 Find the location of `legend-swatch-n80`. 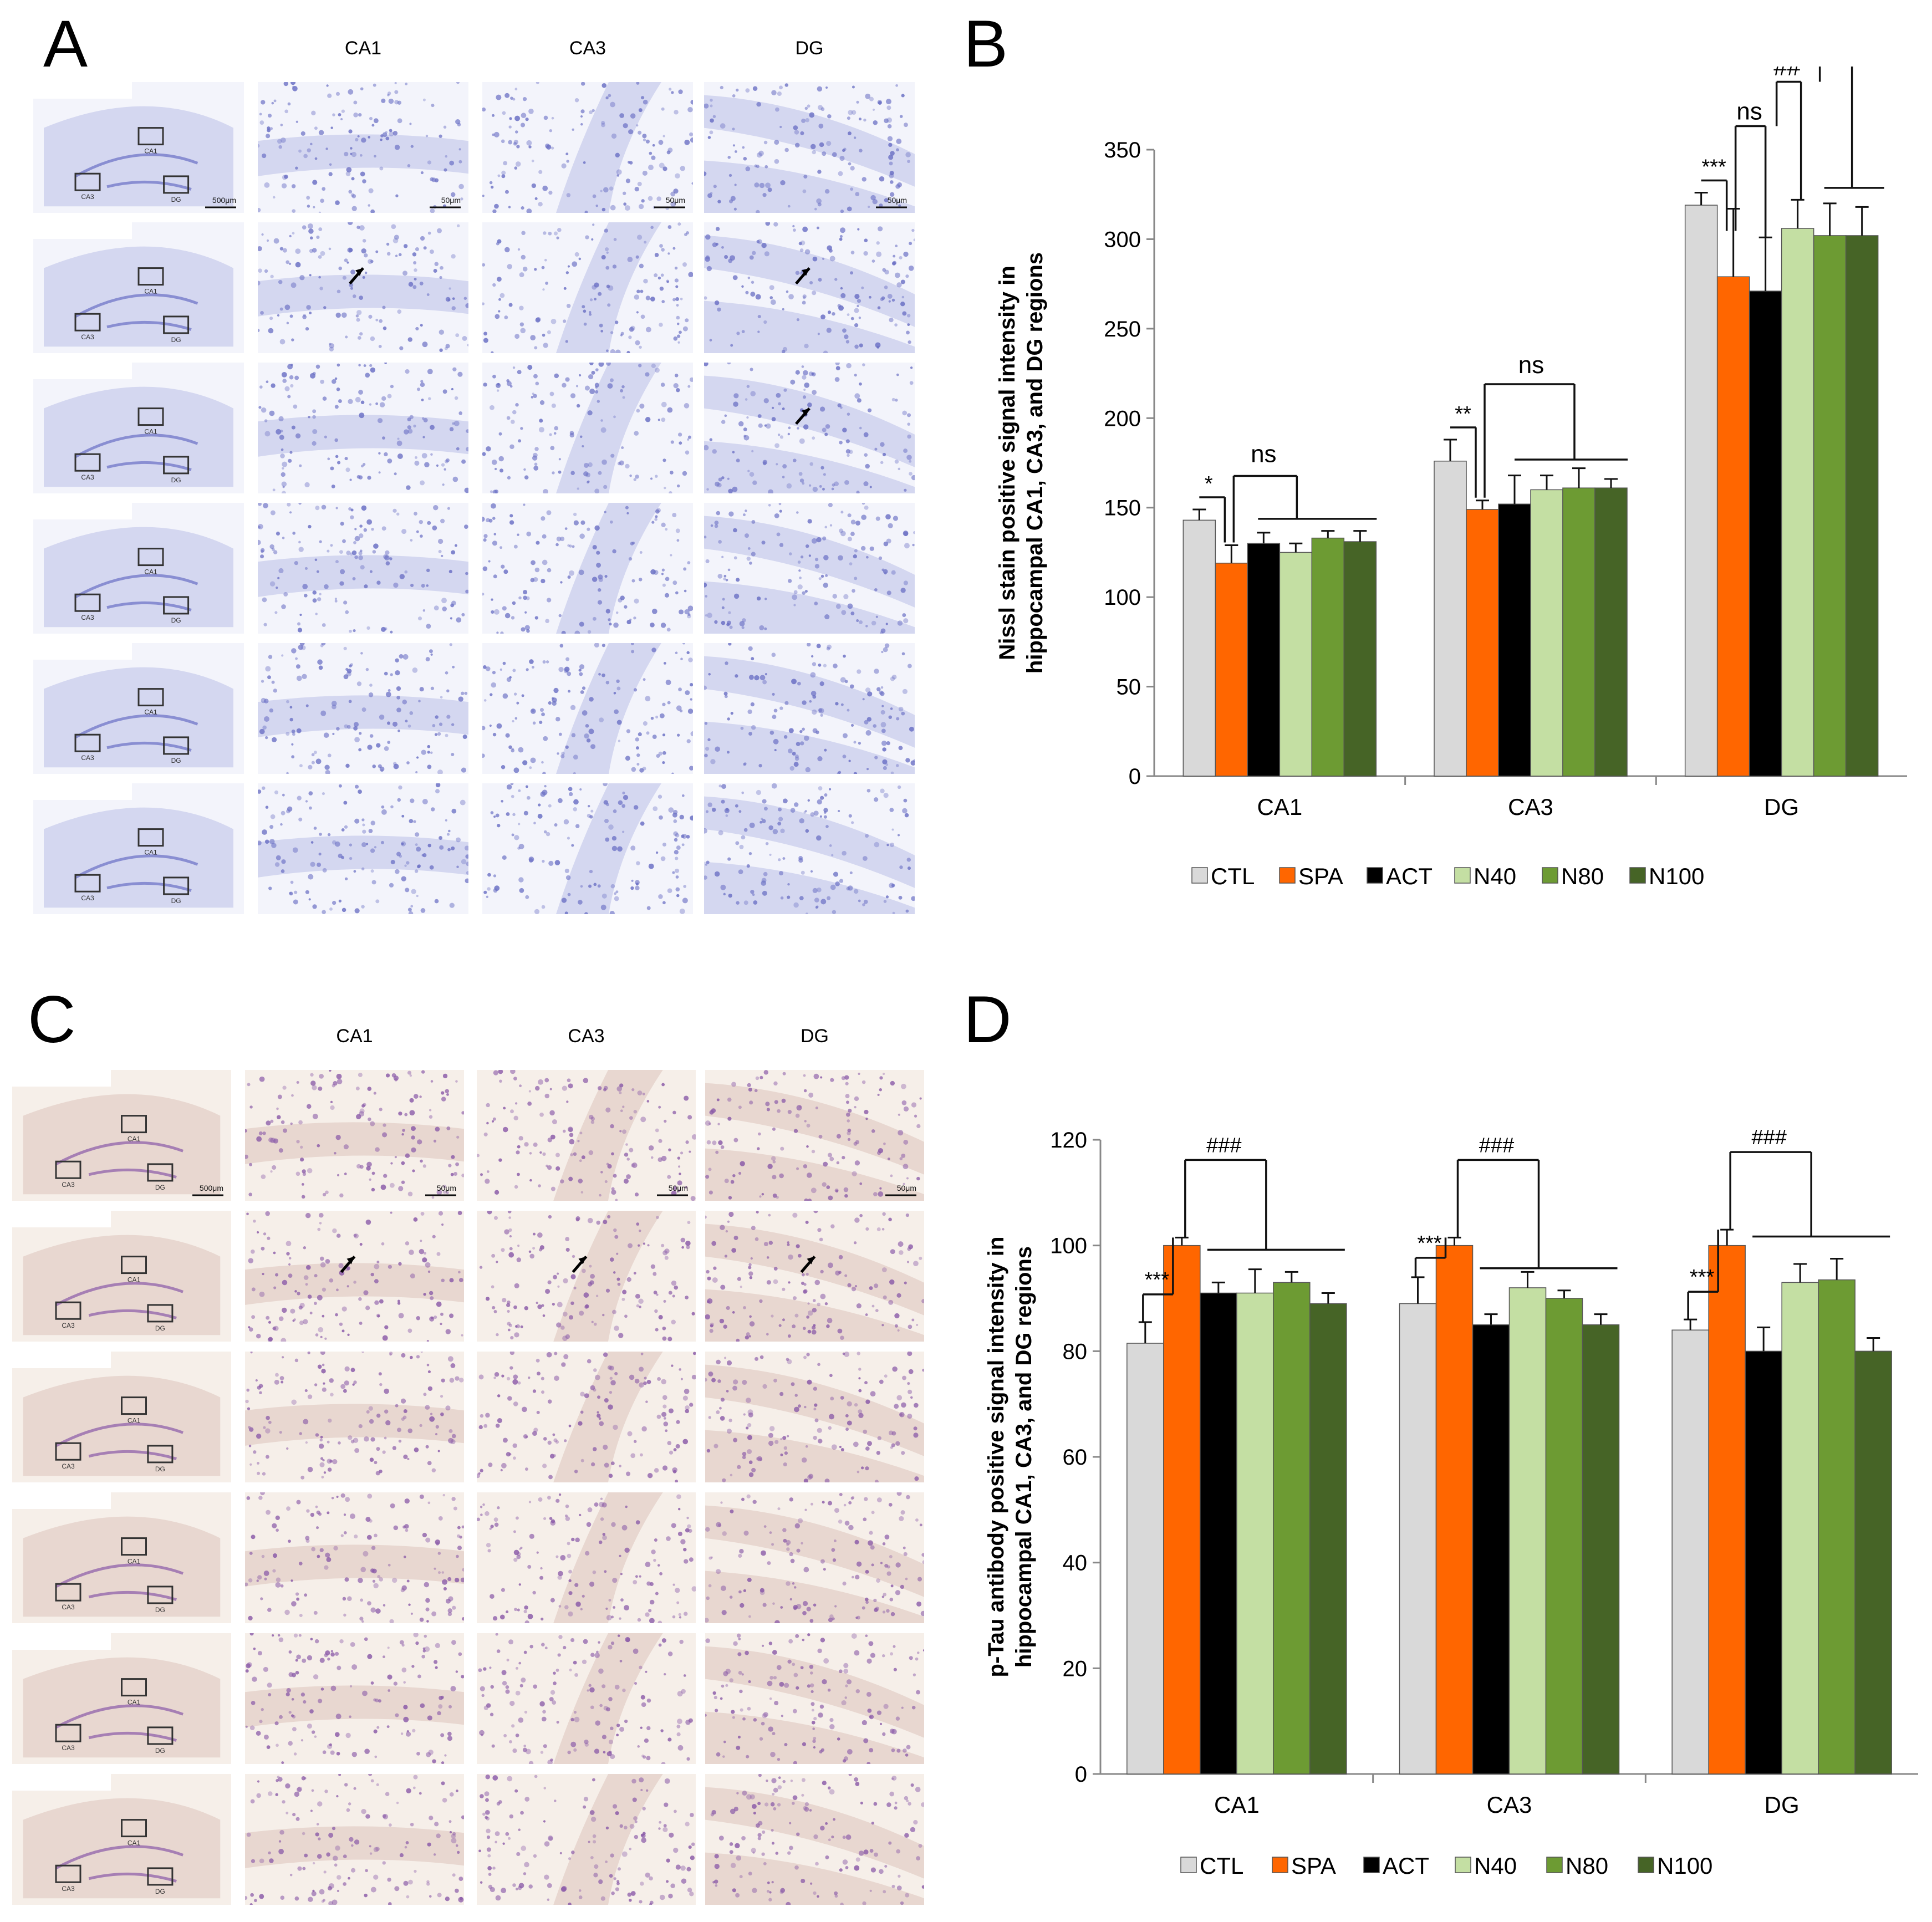

legend-swatch-n80 is located at coordinates (1550, 875).